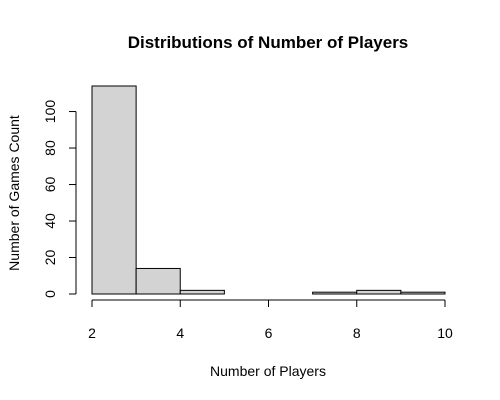  What do you see at coordinates (269, 333) in the screenshot?
I see `x-tick-label: 6` at bounding box center [269, 333].